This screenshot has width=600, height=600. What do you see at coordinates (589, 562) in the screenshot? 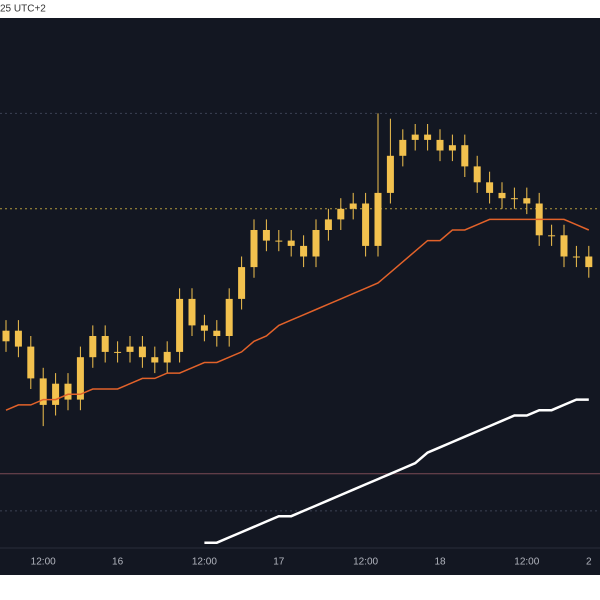
I see `x-tick-label: 2` at bounding box center [589, 562].